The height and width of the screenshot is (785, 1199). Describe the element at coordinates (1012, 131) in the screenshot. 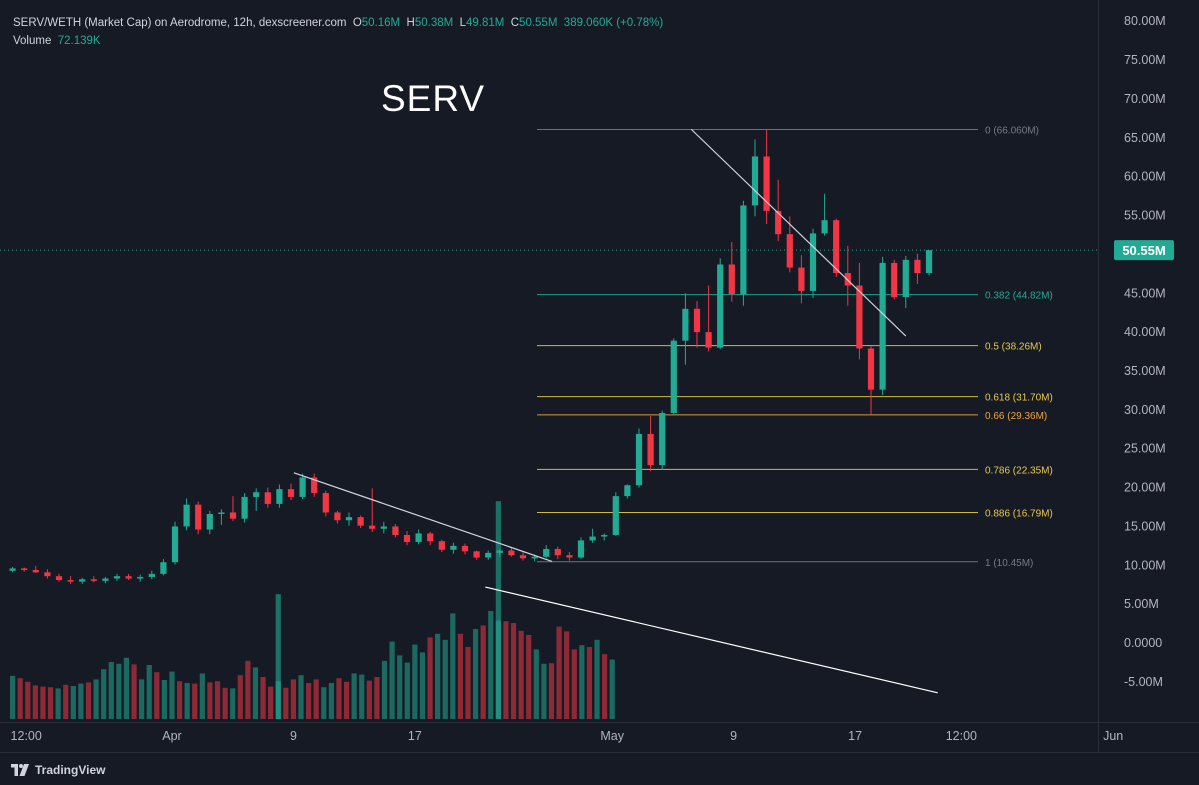

I see `fib-level-label: 0 (66.060M)` at that location.